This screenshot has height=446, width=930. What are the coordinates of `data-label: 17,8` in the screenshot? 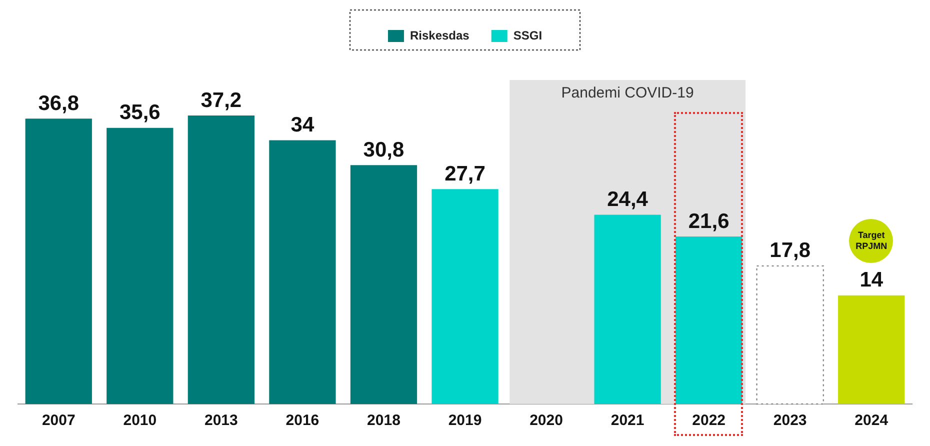 It's located at (790, 250).